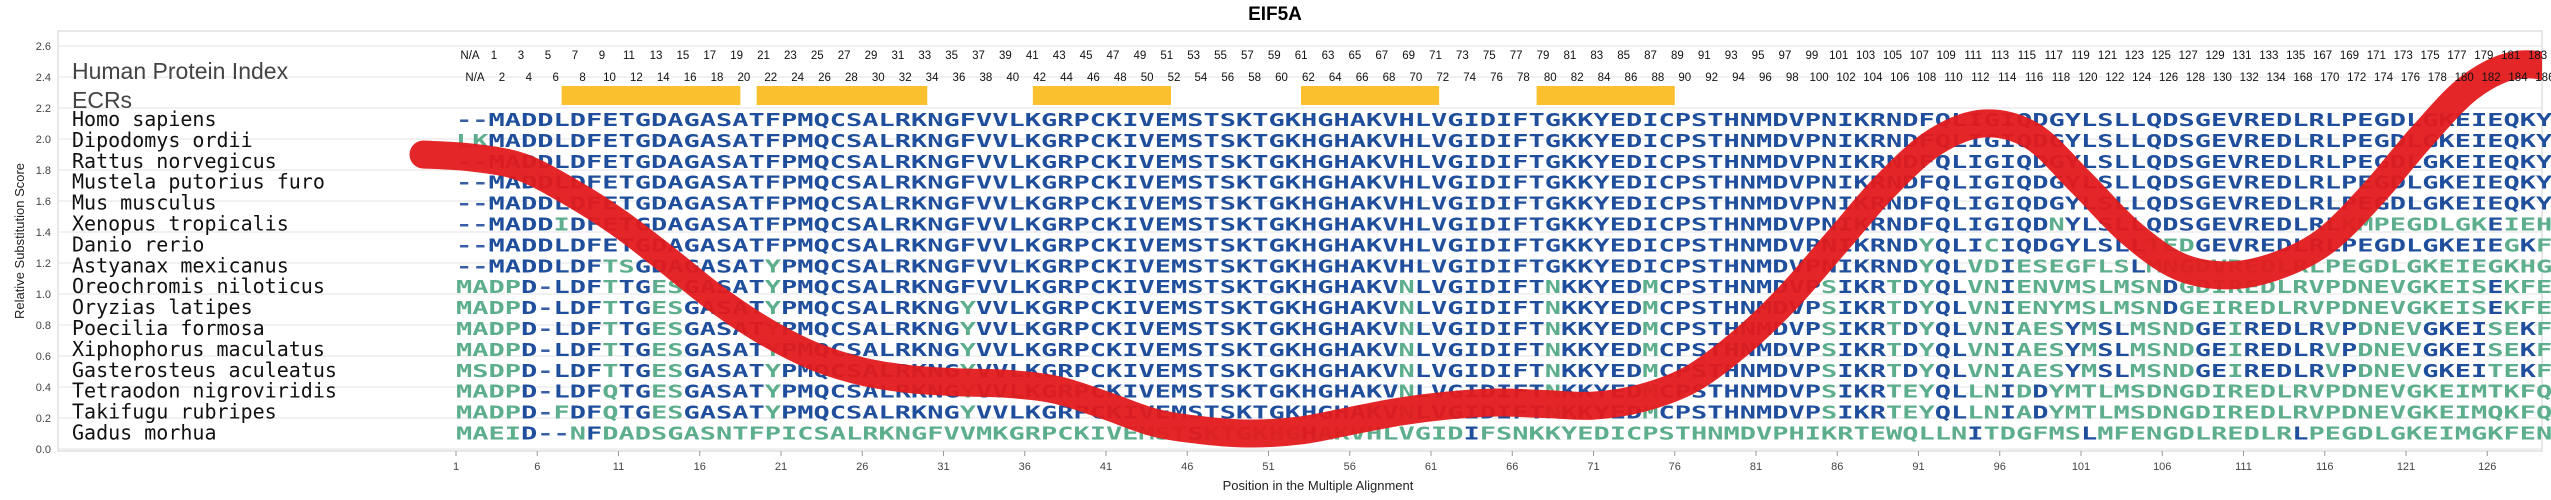 The height and width of the screenshot is (500, 2551). I want to click on header-index-row2: 14, so click(663, 78).